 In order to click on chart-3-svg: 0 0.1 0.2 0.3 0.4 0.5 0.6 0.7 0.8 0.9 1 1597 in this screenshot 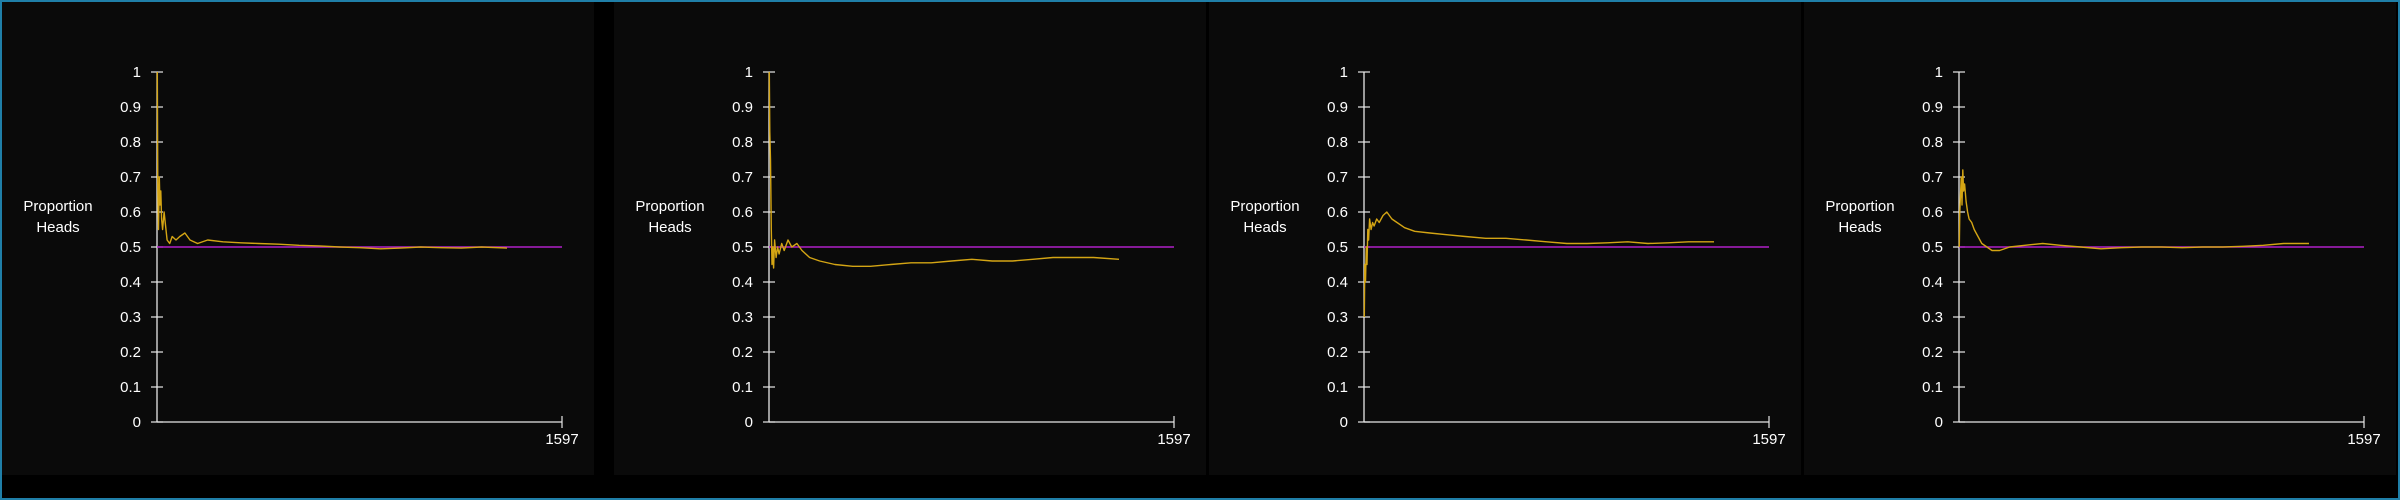, I will do `click(1556, 256)`.